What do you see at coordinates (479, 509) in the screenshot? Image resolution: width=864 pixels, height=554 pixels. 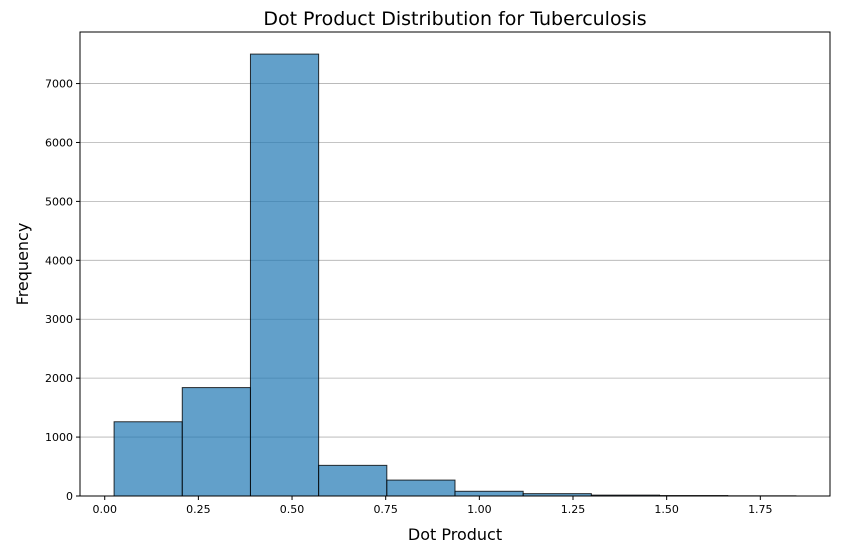 I see `x-tick-label-4: 1.00` at bounding box center [479, 509].